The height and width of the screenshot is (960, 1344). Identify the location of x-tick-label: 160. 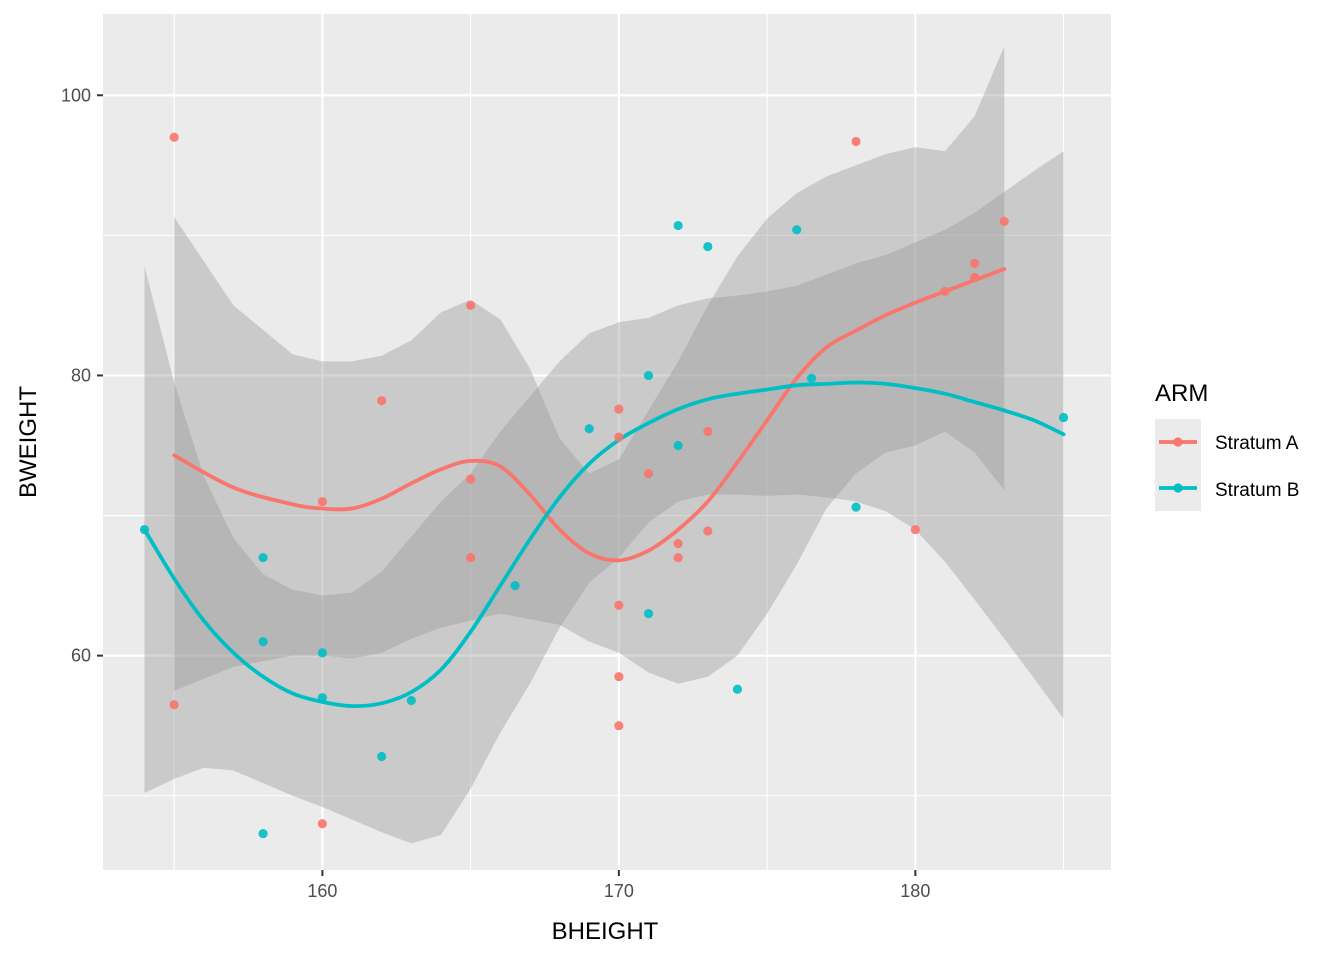
(322, 891).